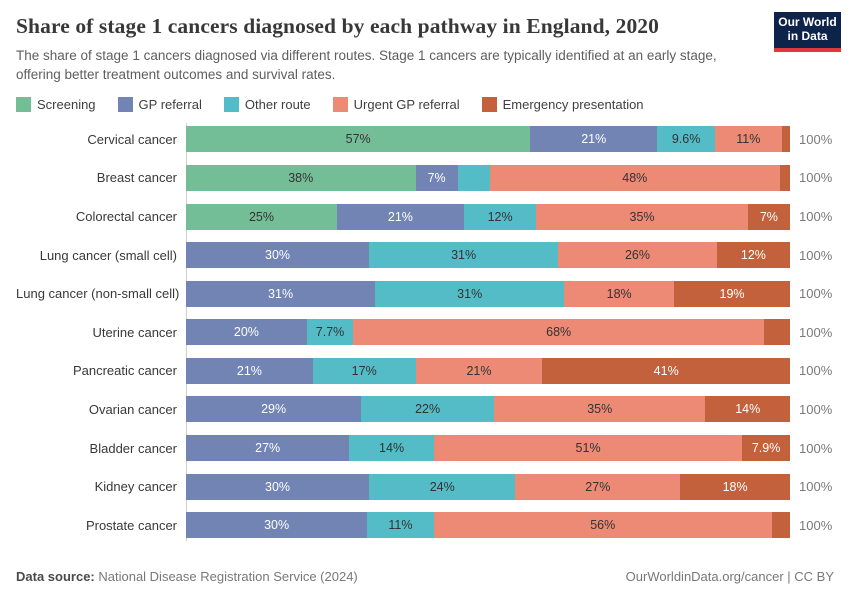 The image size is (850, 600). What do you see at coordinates (442, 486) in the screenshot?
I see `bar-segment-other-route: 24%` at bounding box center [442, 486].